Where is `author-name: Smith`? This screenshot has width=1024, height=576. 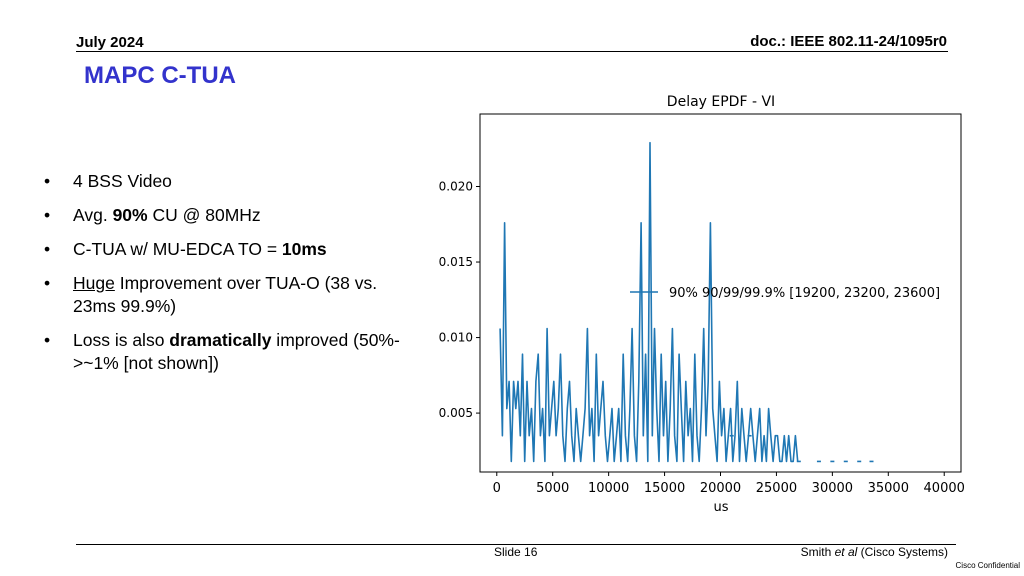 author-name: Smith is located at coordinates (817, 552).